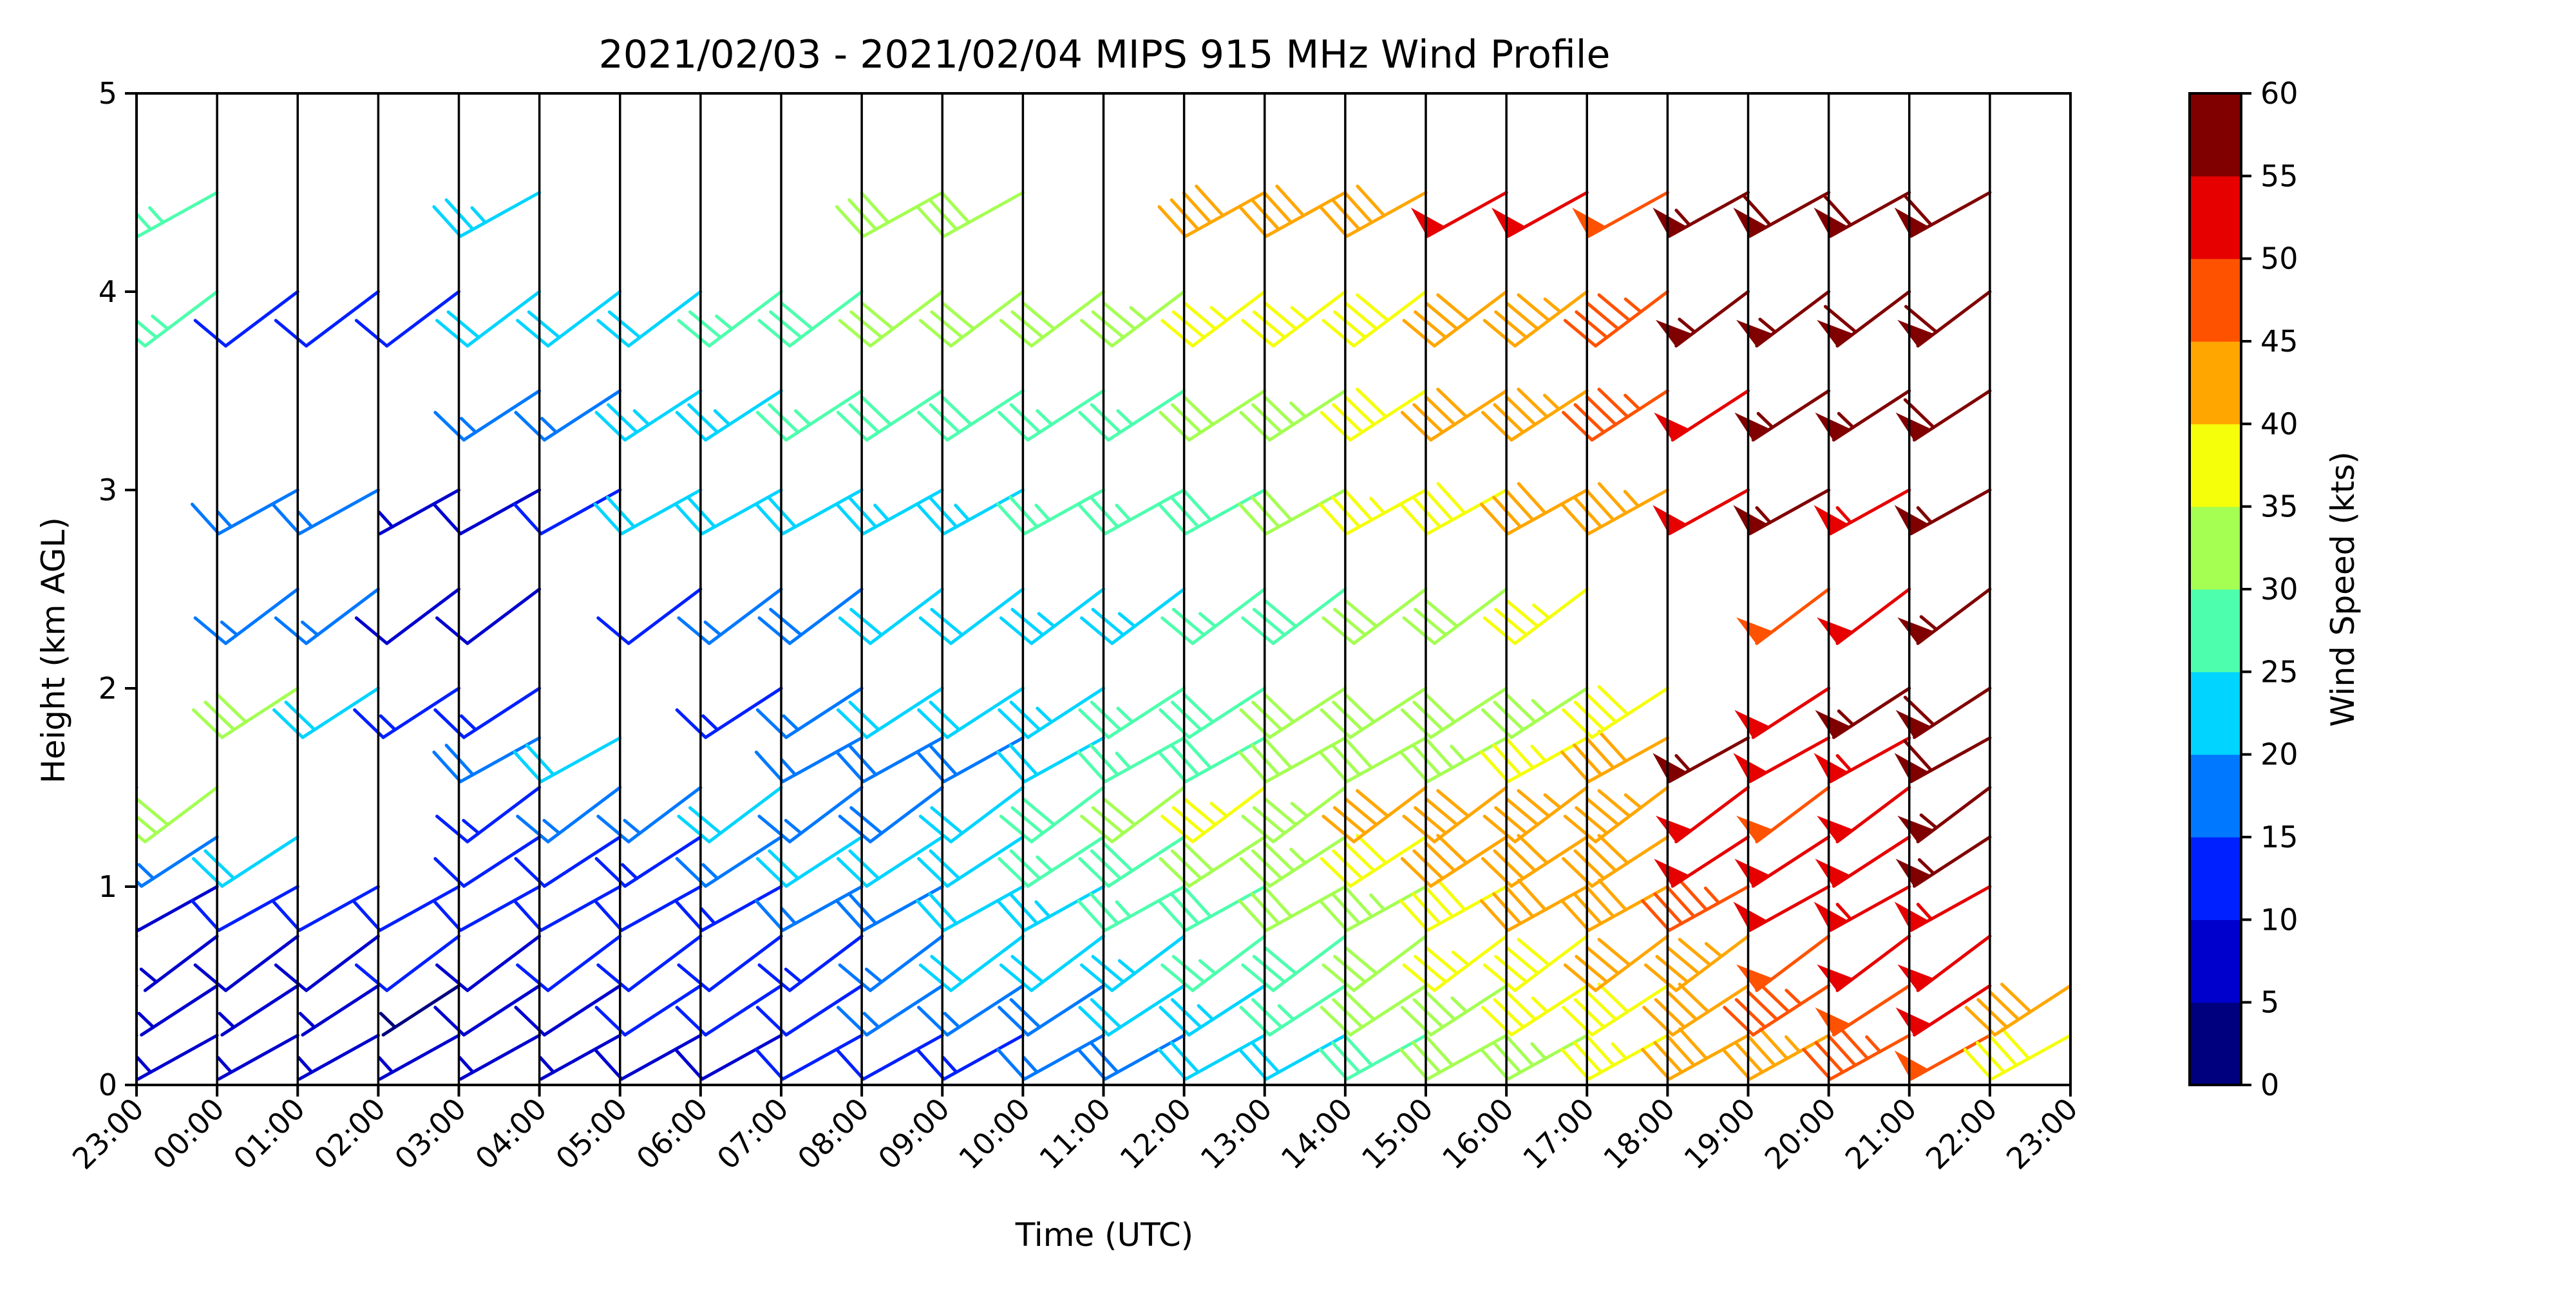 The width and height of the screenshot is (2576, 1291). I want to click on x-tick-label: 12:00, so click(1156, 1133).